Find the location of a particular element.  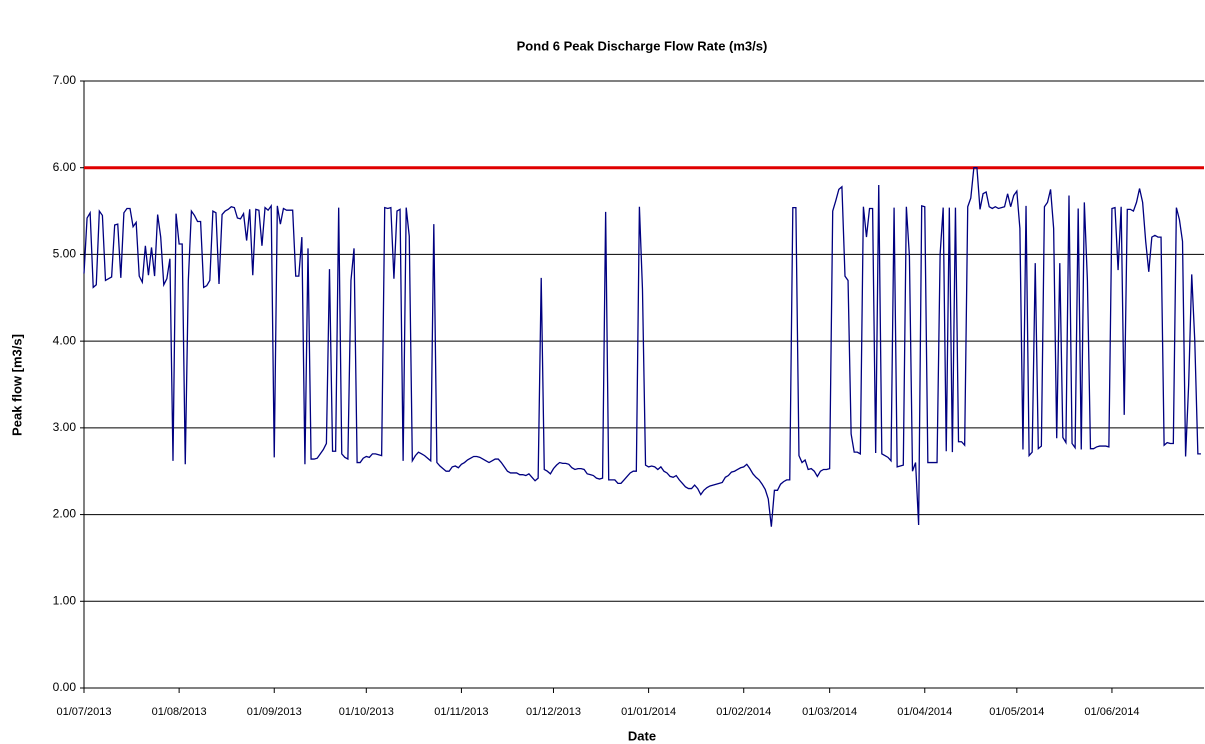

y-tick-label: 0.00 is located at coordinates (65, 687).